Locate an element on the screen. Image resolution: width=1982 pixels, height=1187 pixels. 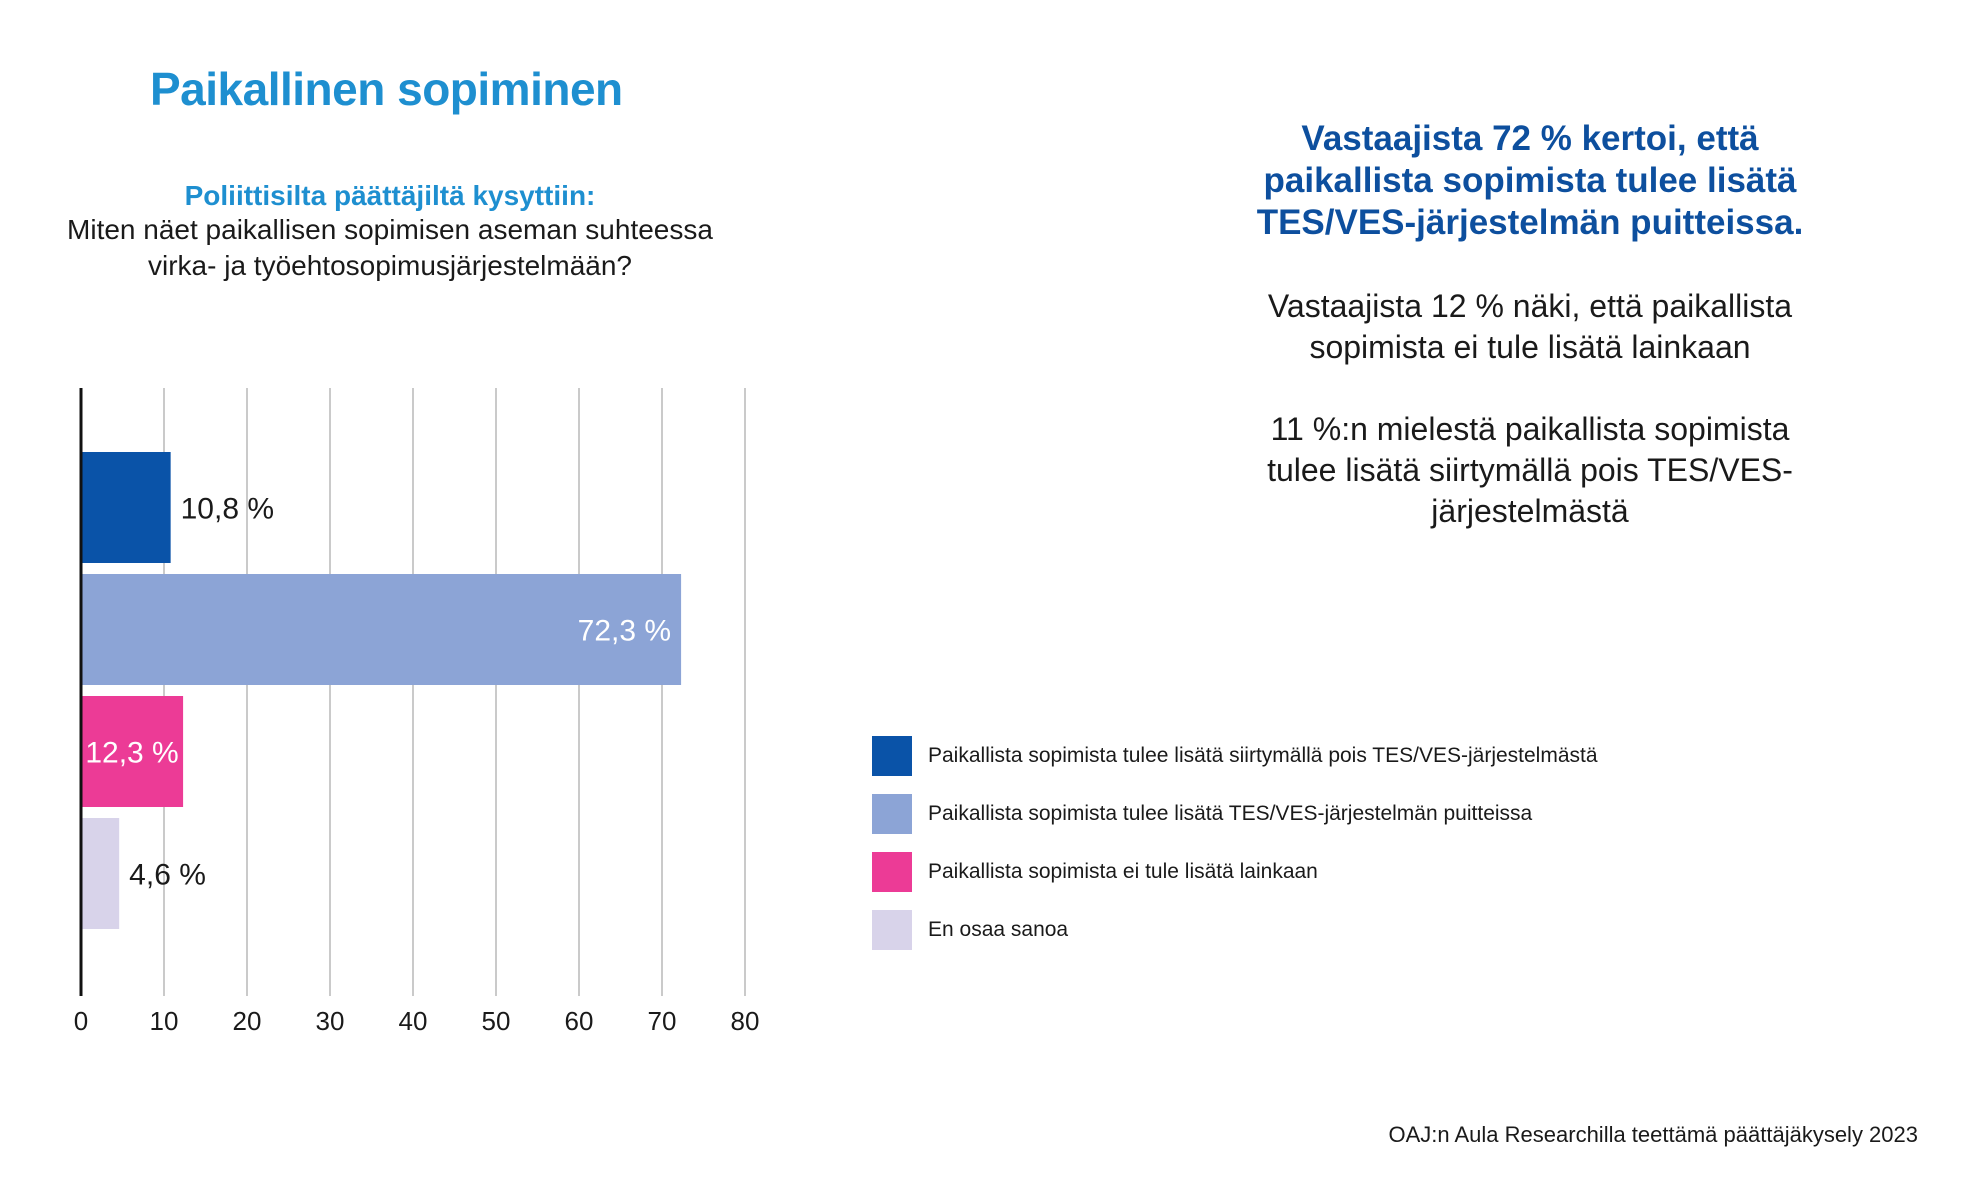
x-tick-label: 20 is located at coordinates (247, 1021).